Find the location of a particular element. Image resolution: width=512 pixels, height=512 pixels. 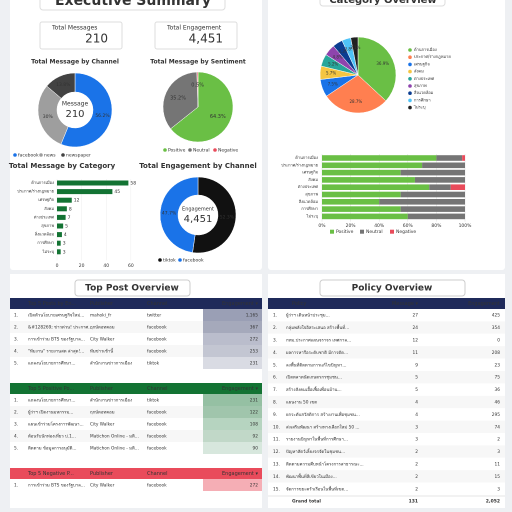

data-label: 3 is located at coordinates (64, 244).